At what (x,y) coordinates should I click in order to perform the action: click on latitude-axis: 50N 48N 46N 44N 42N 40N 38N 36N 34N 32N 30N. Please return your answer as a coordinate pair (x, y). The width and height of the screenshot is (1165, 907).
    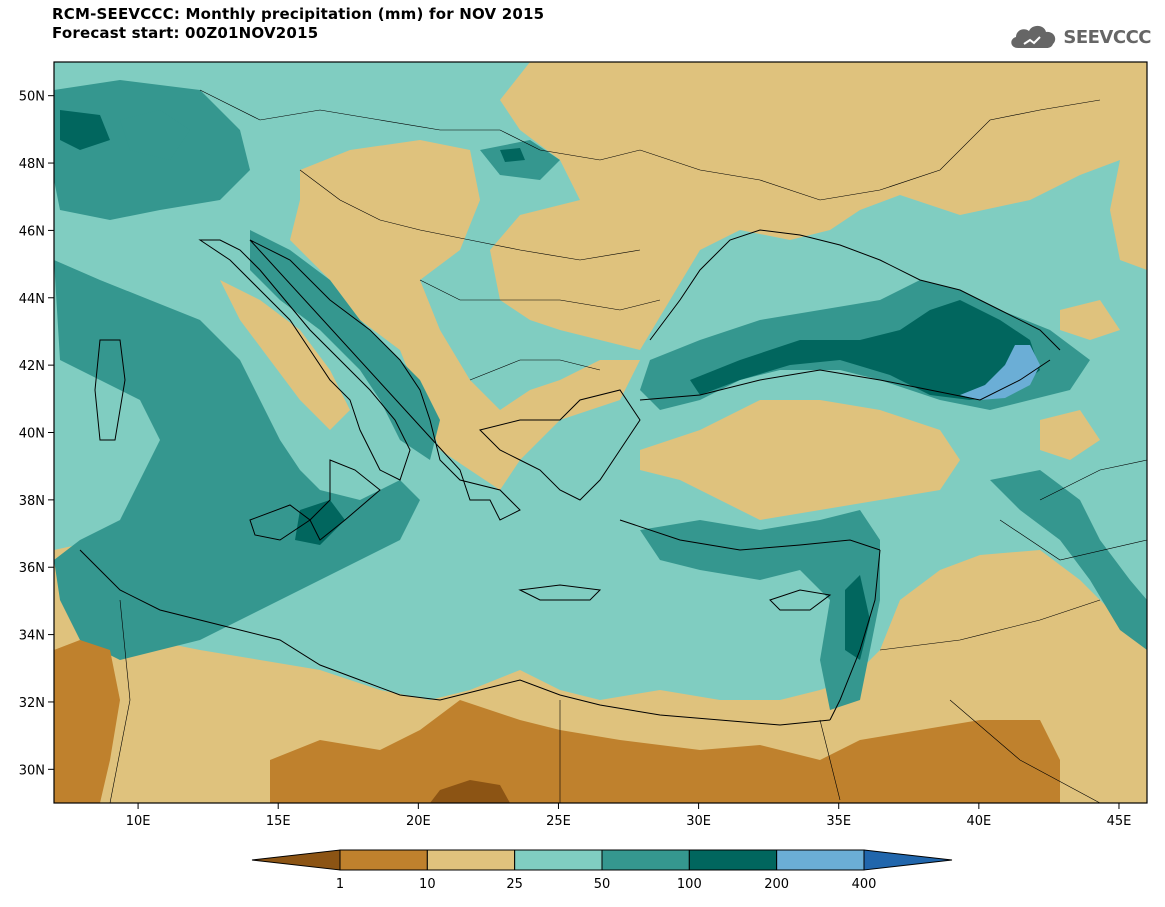
    Looking at the image, I should click on (36, 434).